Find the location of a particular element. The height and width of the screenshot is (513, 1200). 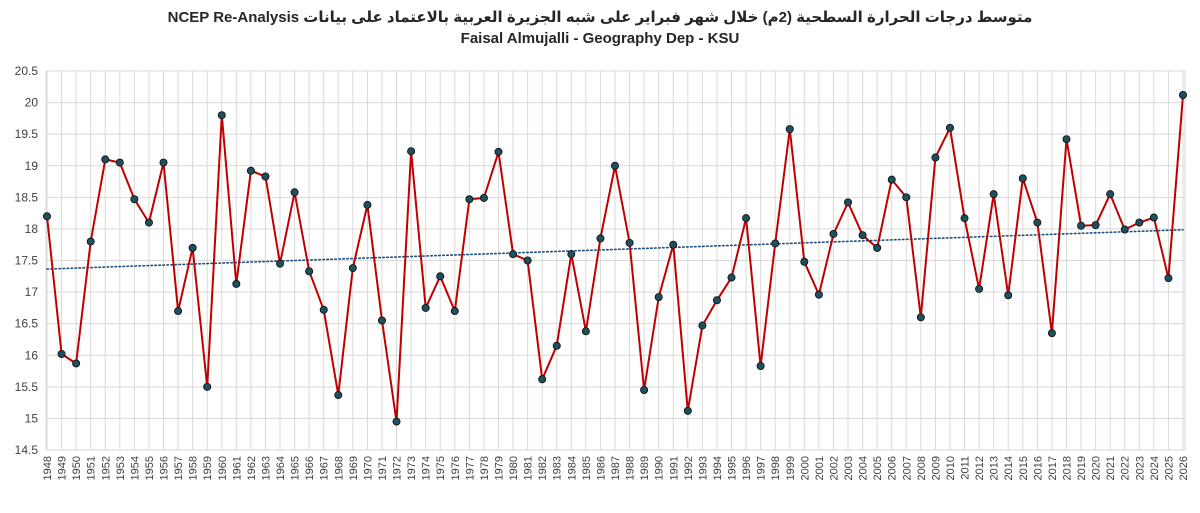

x-tick-label: 1971 is located at coordinates (383, 468).